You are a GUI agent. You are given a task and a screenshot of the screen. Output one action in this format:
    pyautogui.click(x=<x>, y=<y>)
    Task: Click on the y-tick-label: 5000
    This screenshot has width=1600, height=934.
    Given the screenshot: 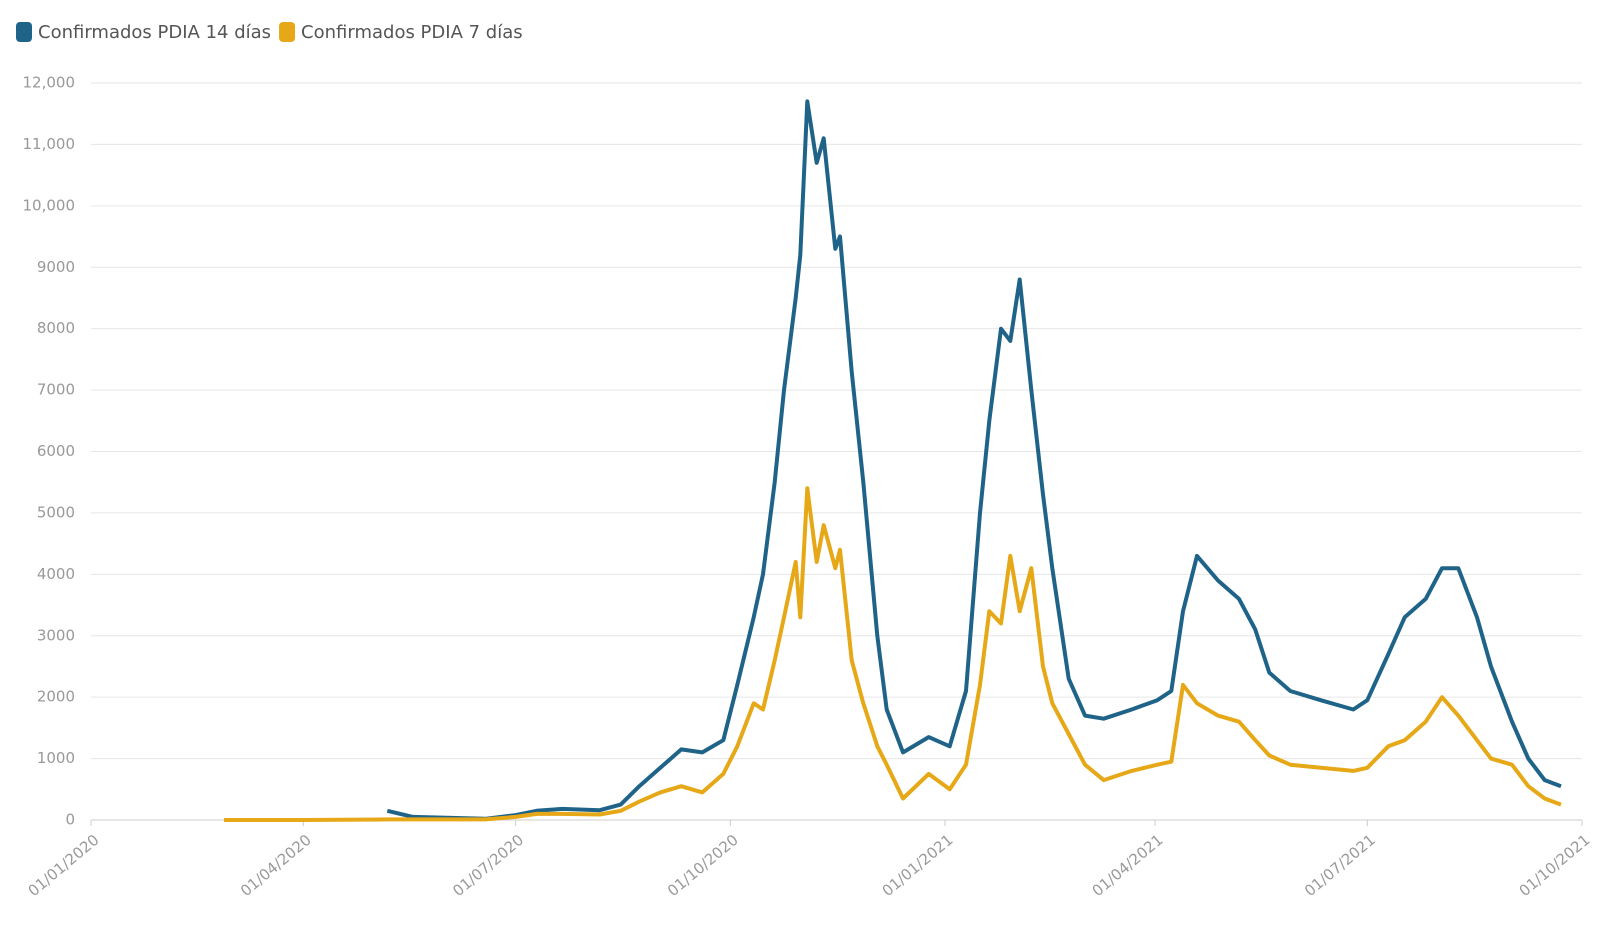 What is the action you would take?
    pyautogui.click(x=56, y=512)
    